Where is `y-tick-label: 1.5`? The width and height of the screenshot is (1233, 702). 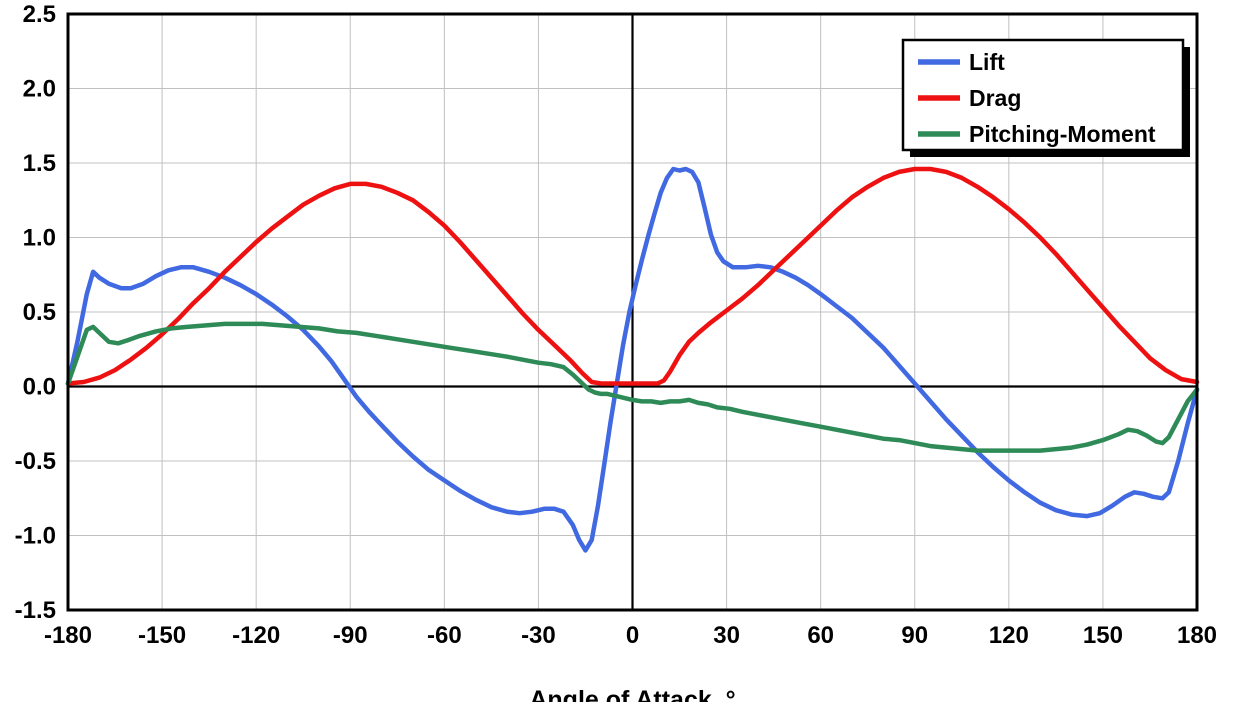
y-tick-label: 1.5 is located at coordinates (39, 163).